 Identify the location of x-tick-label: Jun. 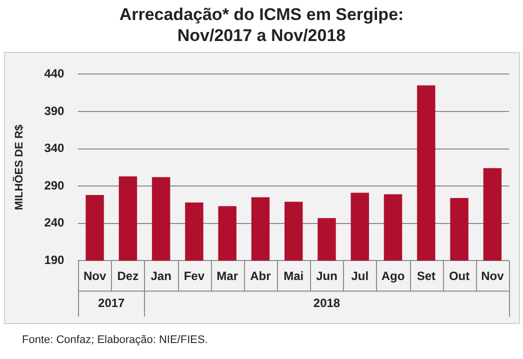
(327, 276).